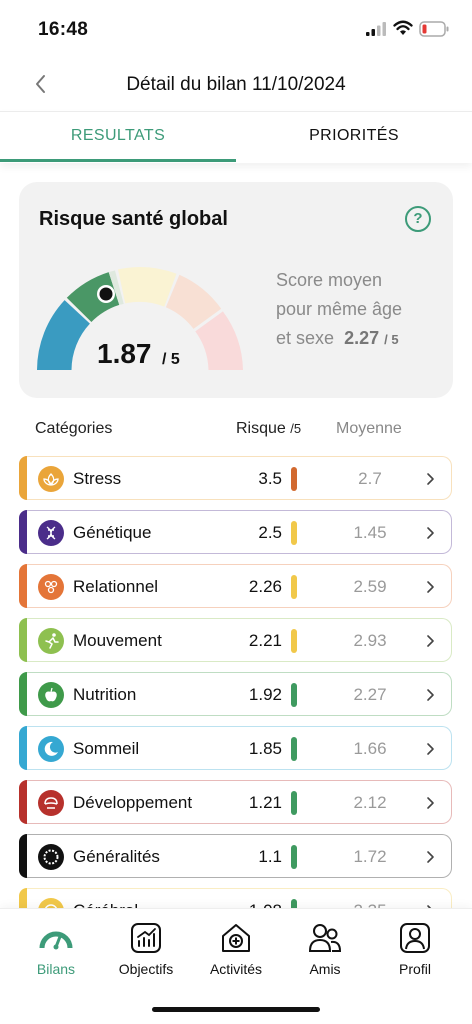 The width and height of the screenshot is (472, 1024). What do you see at coordinates (362, 338) in the screenshot?
I see `avg-value: 2.27` at bounding box center [362, 338].